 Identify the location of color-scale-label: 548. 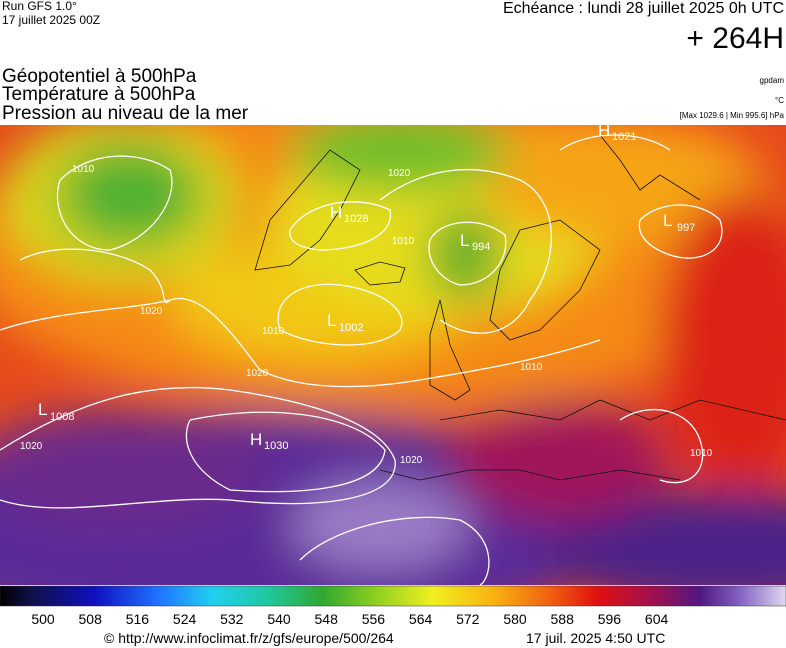
(327, 619).